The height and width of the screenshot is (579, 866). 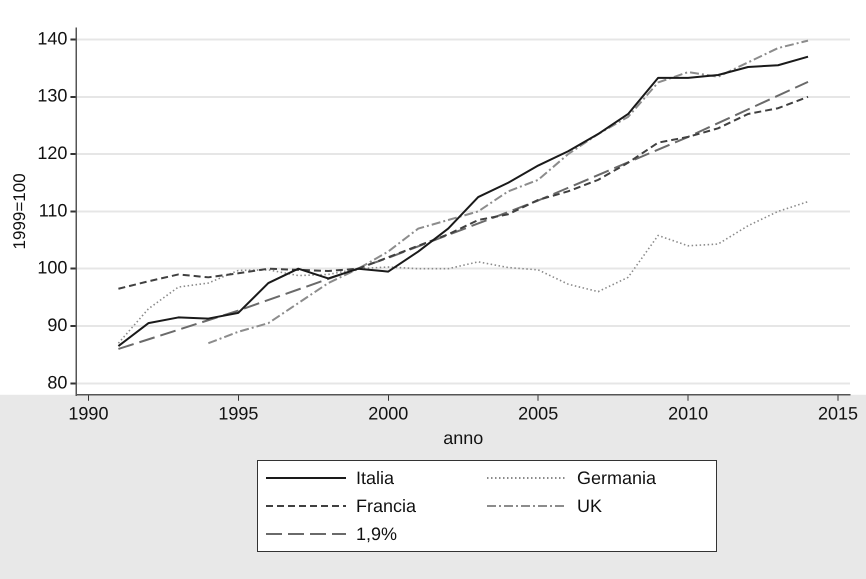 What do you see at coordinates (838, 414) in the screenshot?
I see `x-tick-label: 2015` at bounding box center [838, 414].